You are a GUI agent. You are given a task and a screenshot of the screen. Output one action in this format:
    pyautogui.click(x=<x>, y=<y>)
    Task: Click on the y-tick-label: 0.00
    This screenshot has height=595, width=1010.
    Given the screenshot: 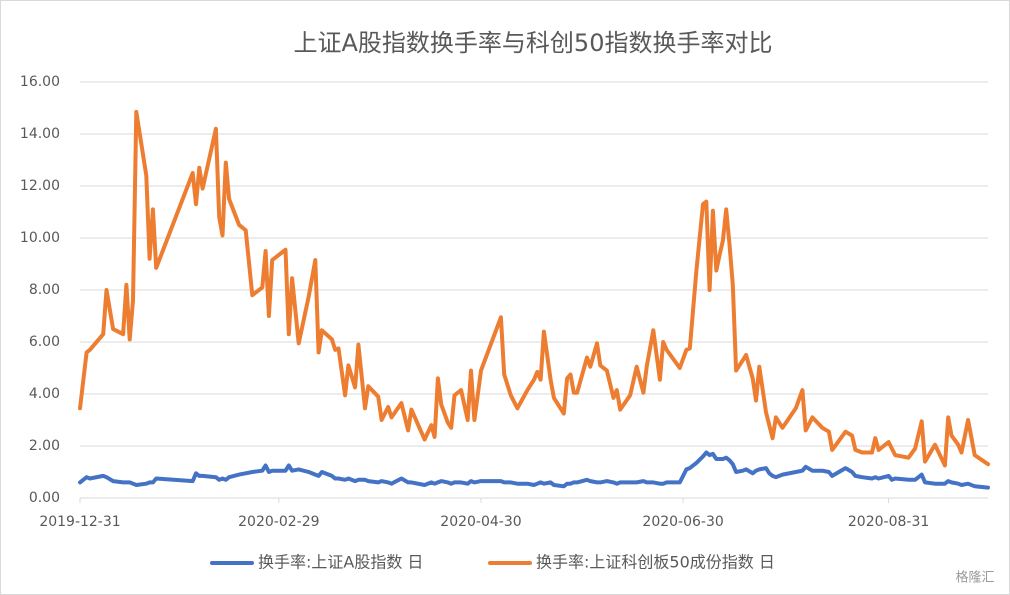 What is the action you would take?
    pyautogui.click(x=44, y=498)
    